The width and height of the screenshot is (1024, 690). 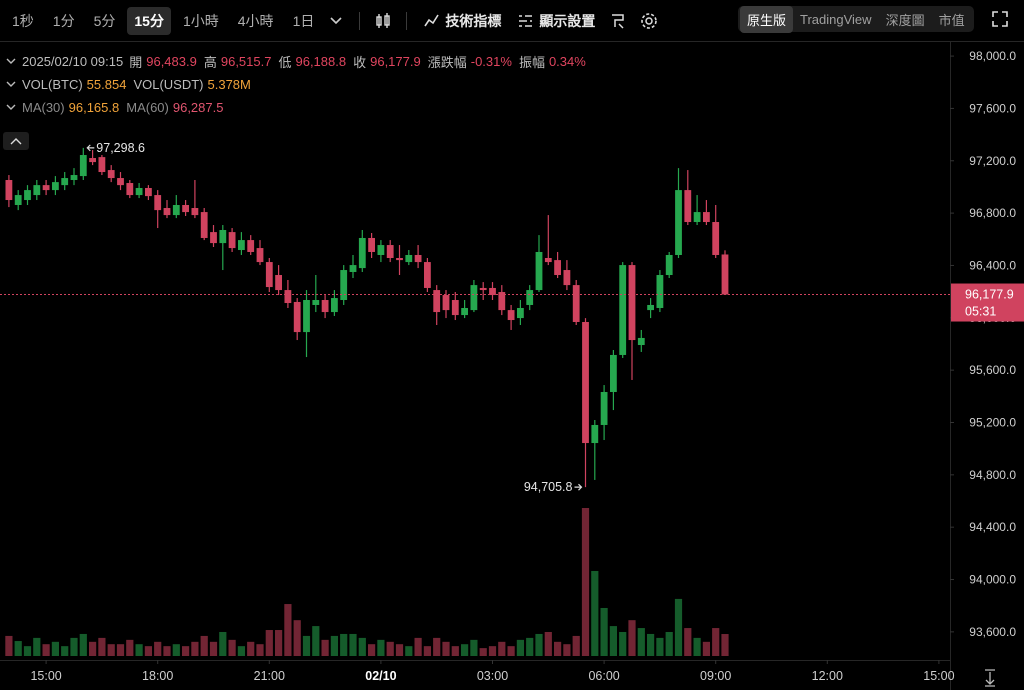 I want to click on interval-tab: 1秒, so click(x=23, y=20).